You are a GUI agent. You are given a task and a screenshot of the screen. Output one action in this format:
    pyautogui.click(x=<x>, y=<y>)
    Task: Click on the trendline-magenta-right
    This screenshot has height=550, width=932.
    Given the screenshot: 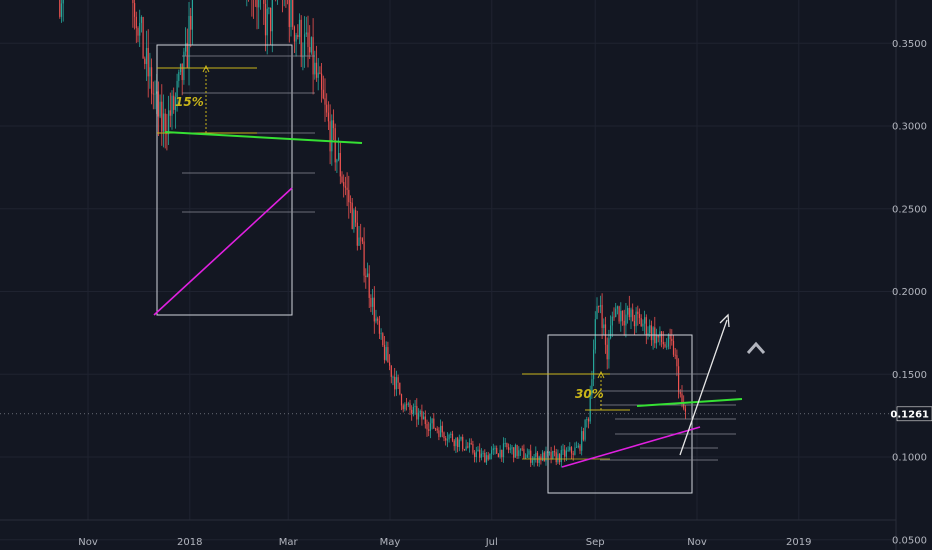 What is the action you would take?
    pyautogui.click(x=631, y=447)
    